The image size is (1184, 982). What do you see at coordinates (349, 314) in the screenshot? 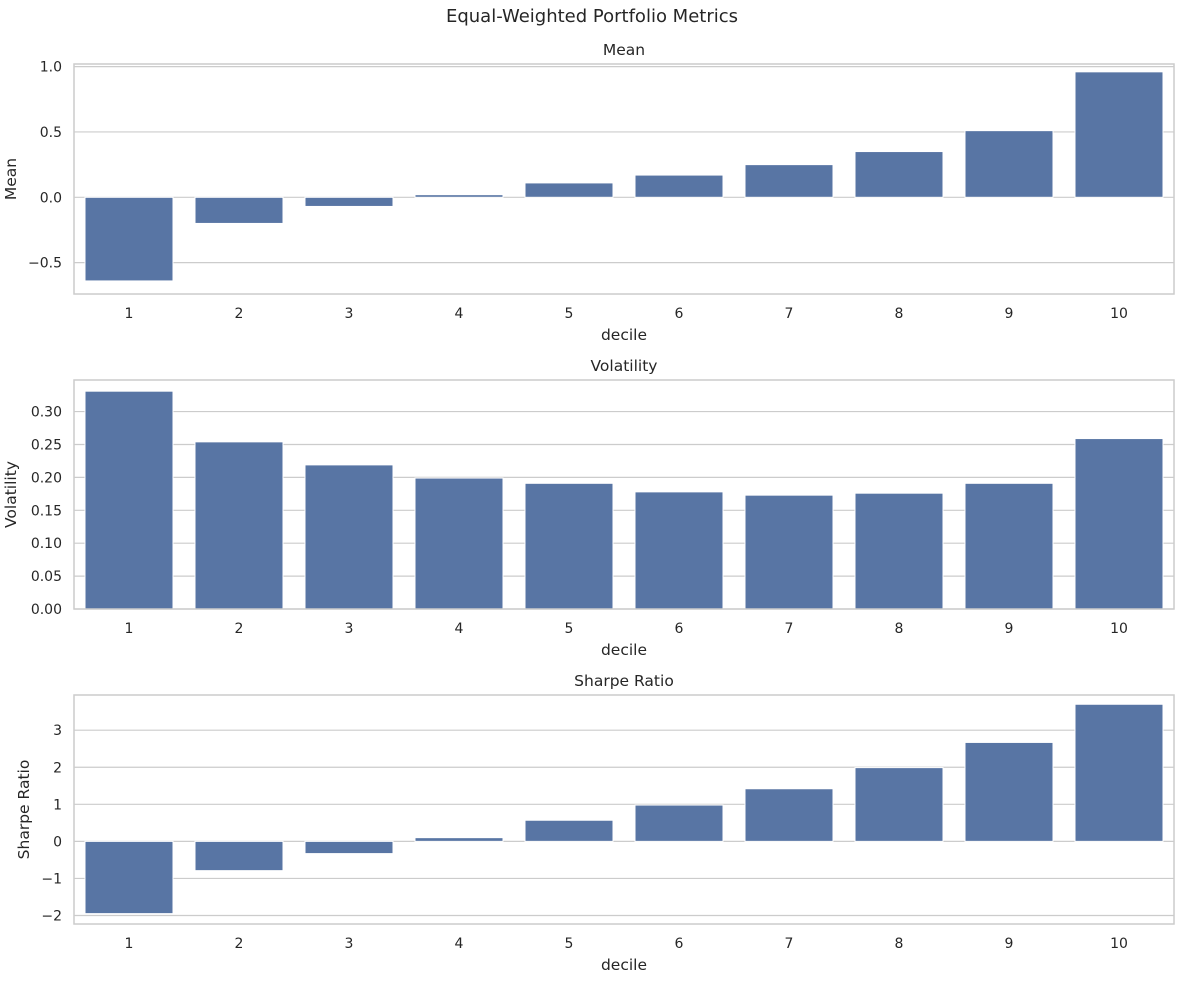
I see `mean-xtick-label: 3` at bounding box center [349, 314].